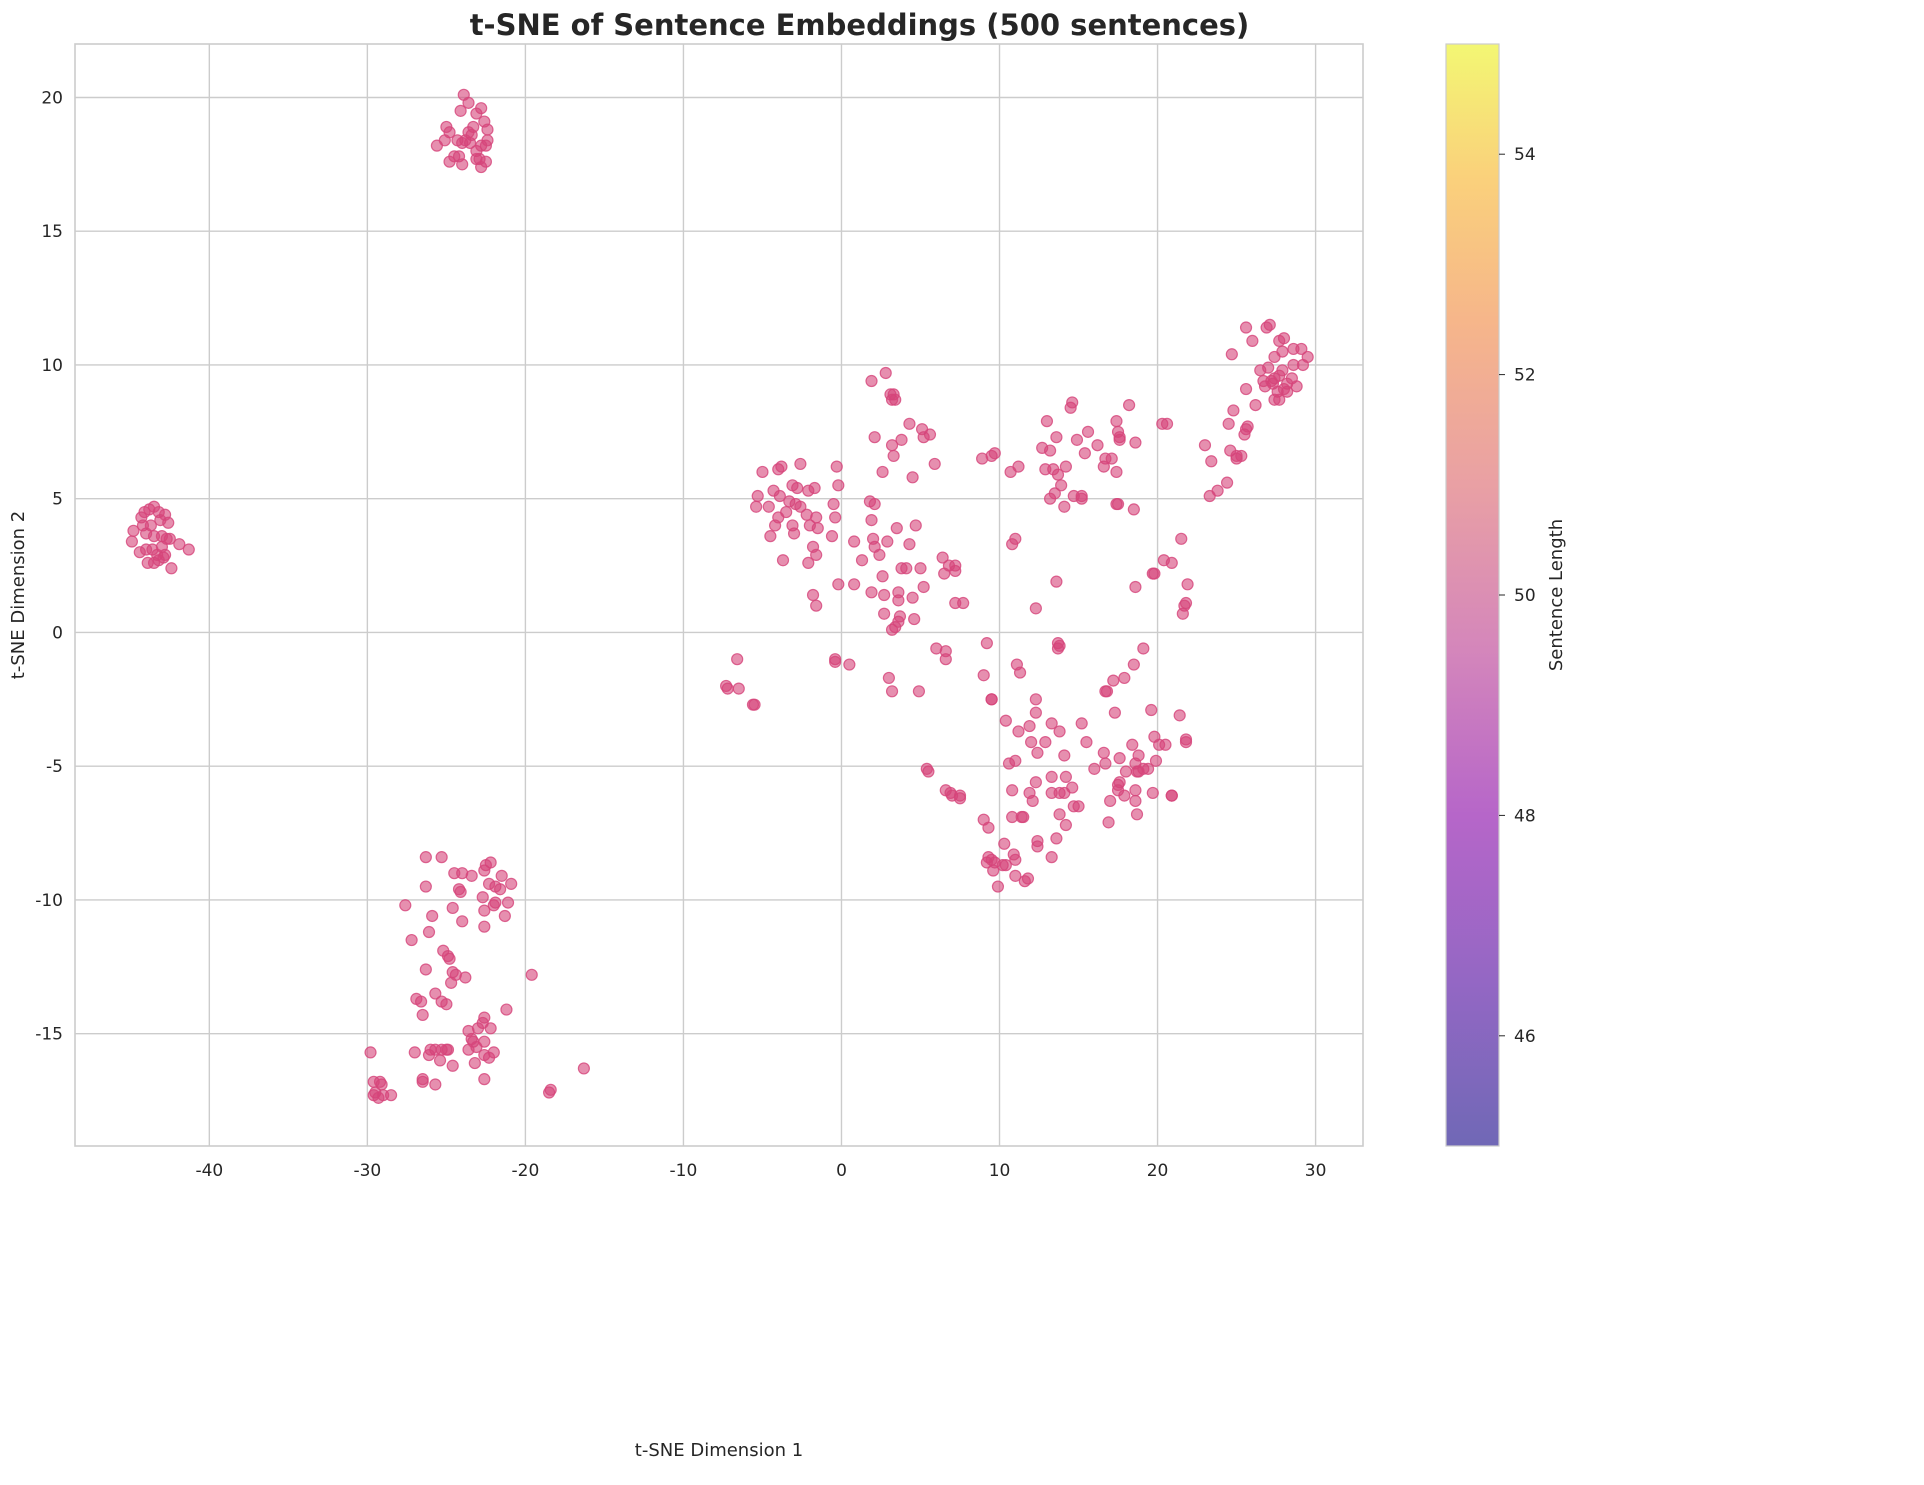 The height and width of the screenshot is (1485, 1924). What do you see at coordinates (52, 98) in the screenshot?
I see `y-tick: 20` at bounding box center [52, 98].